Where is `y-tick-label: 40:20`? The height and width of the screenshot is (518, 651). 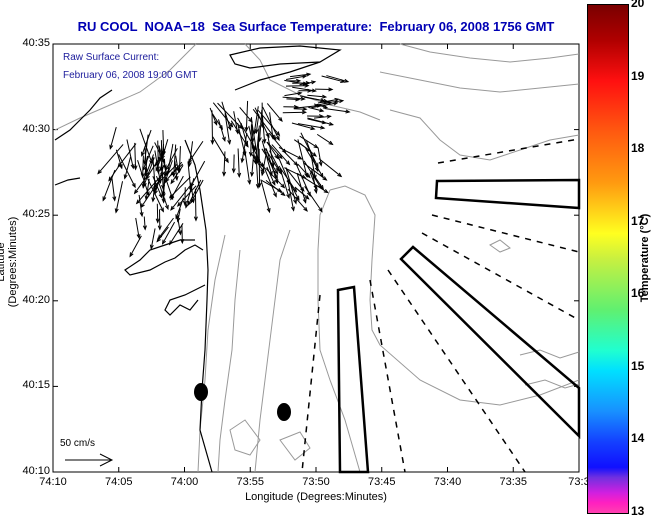 y-tick-label: 40:20 is located at coordinates (36, 299).